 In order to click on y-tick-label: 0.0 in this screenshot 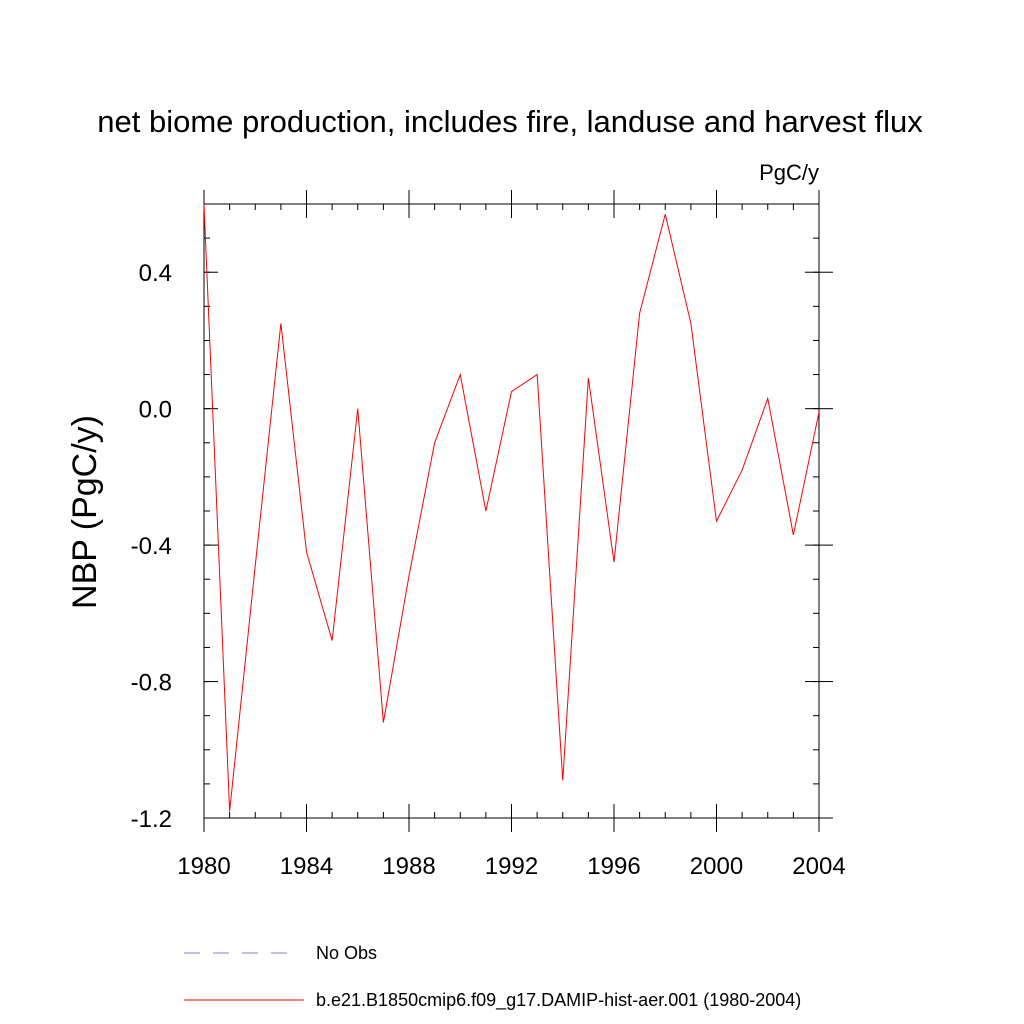, I will do `click(155, 410)`.